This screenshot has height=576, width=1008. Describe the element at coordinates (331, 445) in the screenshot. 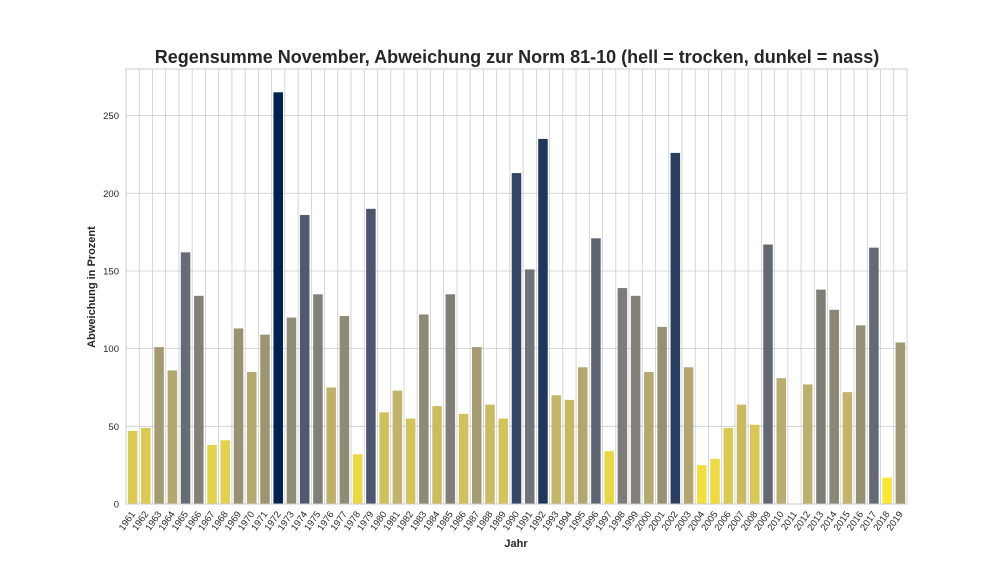

I see `bar-1976` at that location.